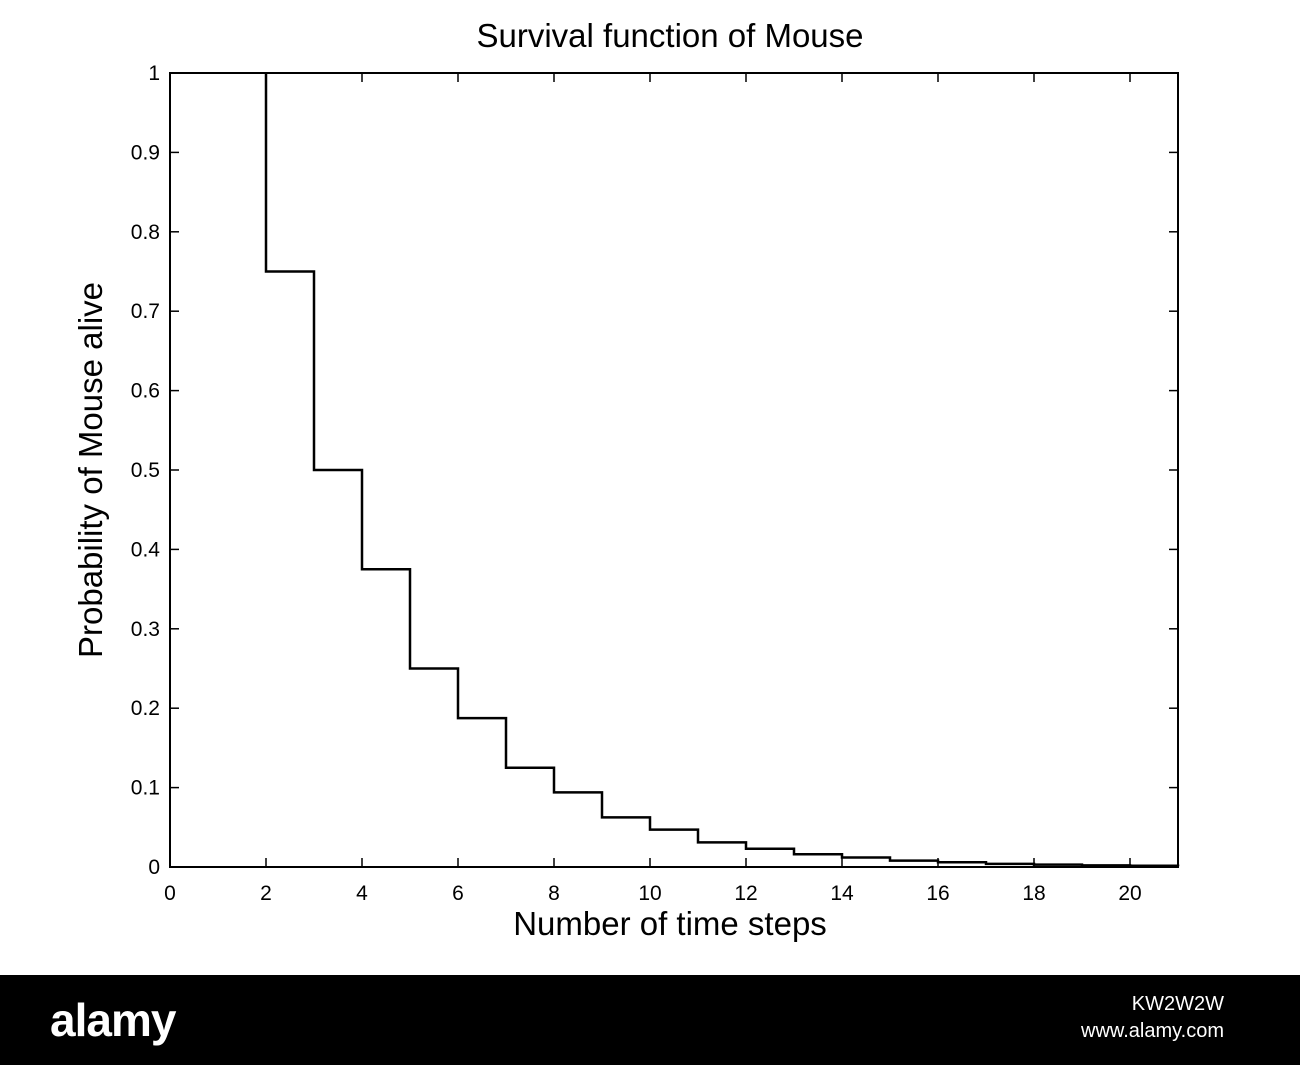 The image size is (1300, 1065). I want to click on y-tick-label: 0.9, so click(145, 152).